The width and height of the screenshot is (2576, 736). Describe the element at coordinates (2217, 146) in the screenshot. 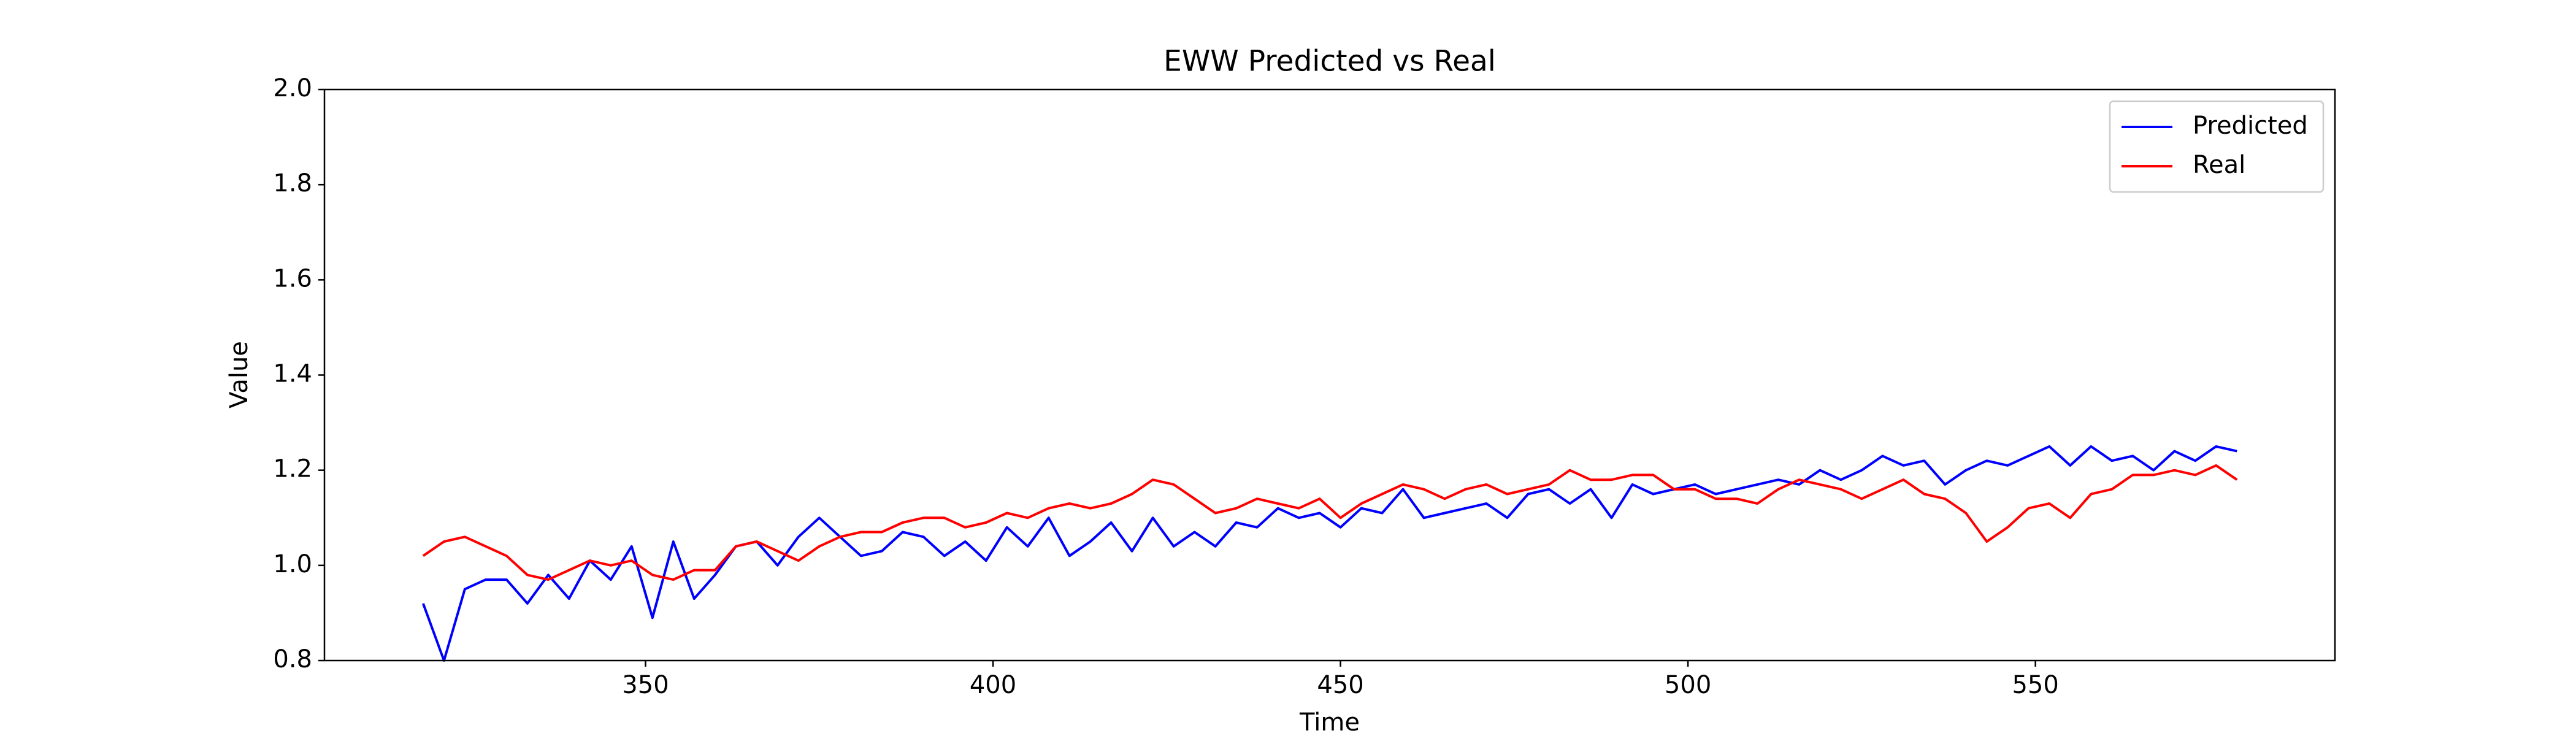

I see `legend-box` at that location.